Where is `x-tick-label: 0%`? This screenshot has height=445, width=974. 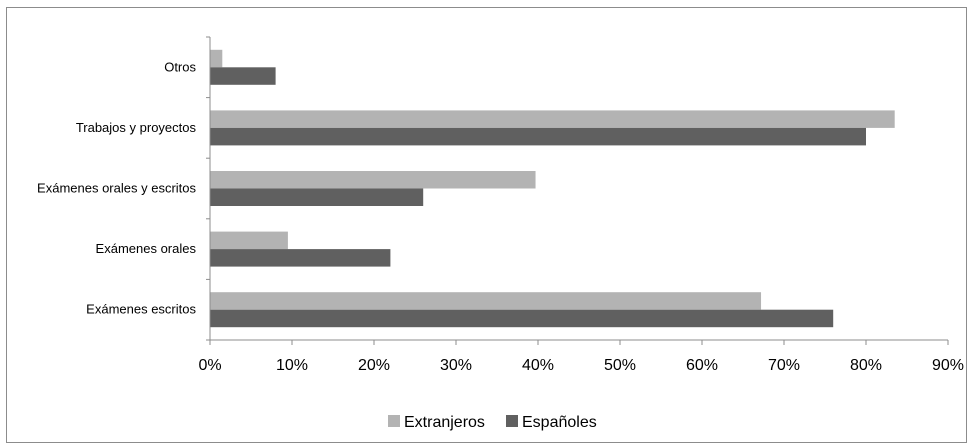
x-tick-label: 0% is located at coordinates (209, 365).